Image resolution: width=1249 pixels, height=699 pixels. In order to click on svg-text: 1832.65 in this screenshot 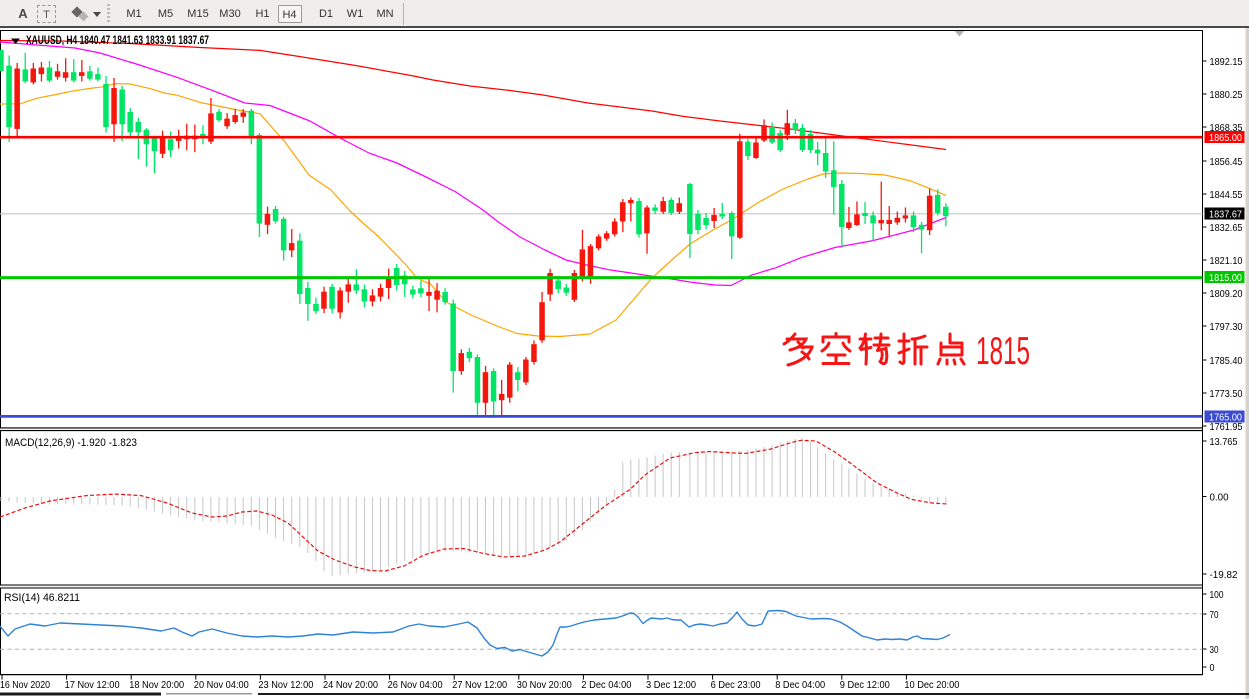, I will do `click(1226, 228)`.